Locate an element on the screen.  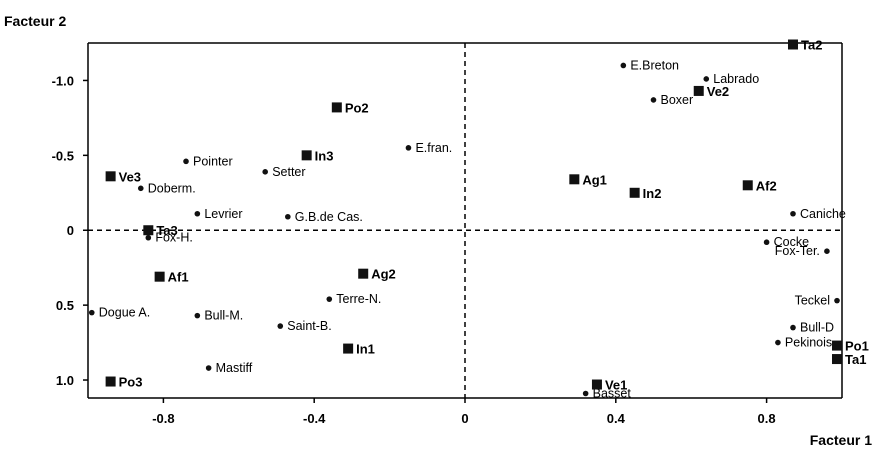
point-marker-caniche is located at coordinates (793, 213).